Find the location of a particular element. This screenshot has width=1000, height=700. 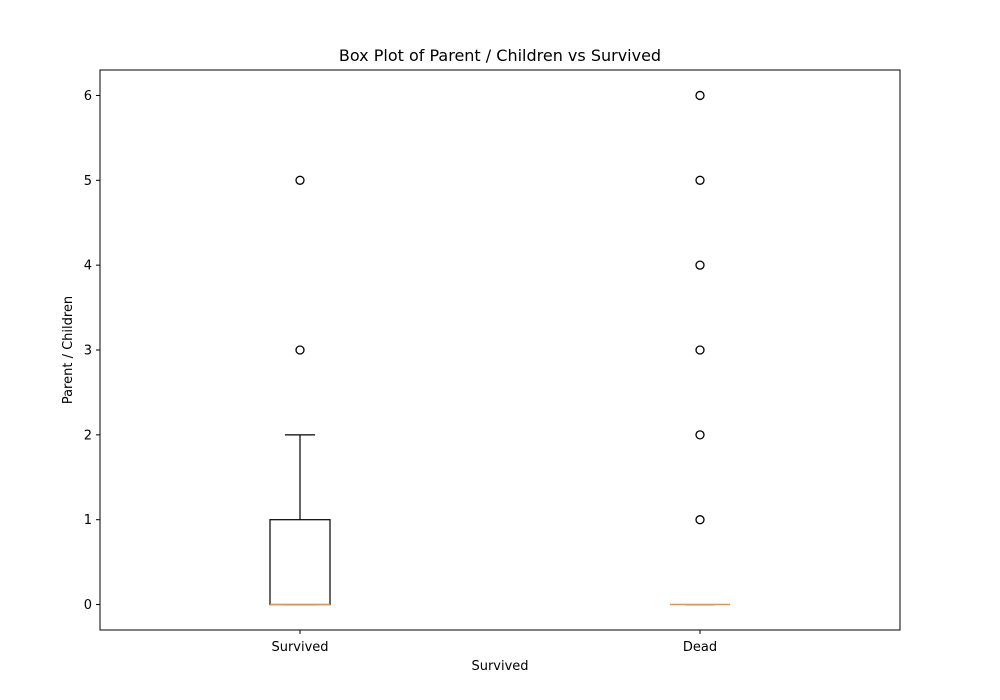

x-axis: Survived Dead is located at coordinates (494, 642).